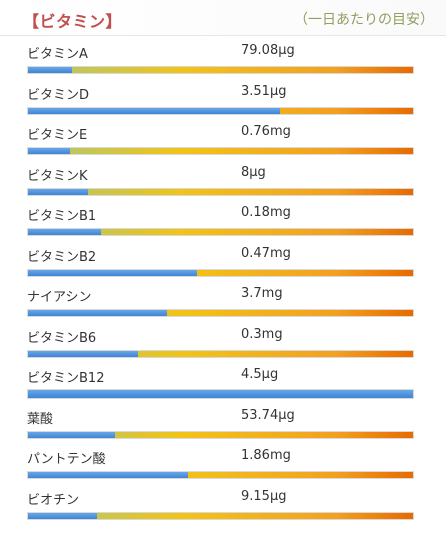  Describe the element at coordinates (262, 293) in the screenshot. I see `vitamin-amount: 3.7mg` at that location.